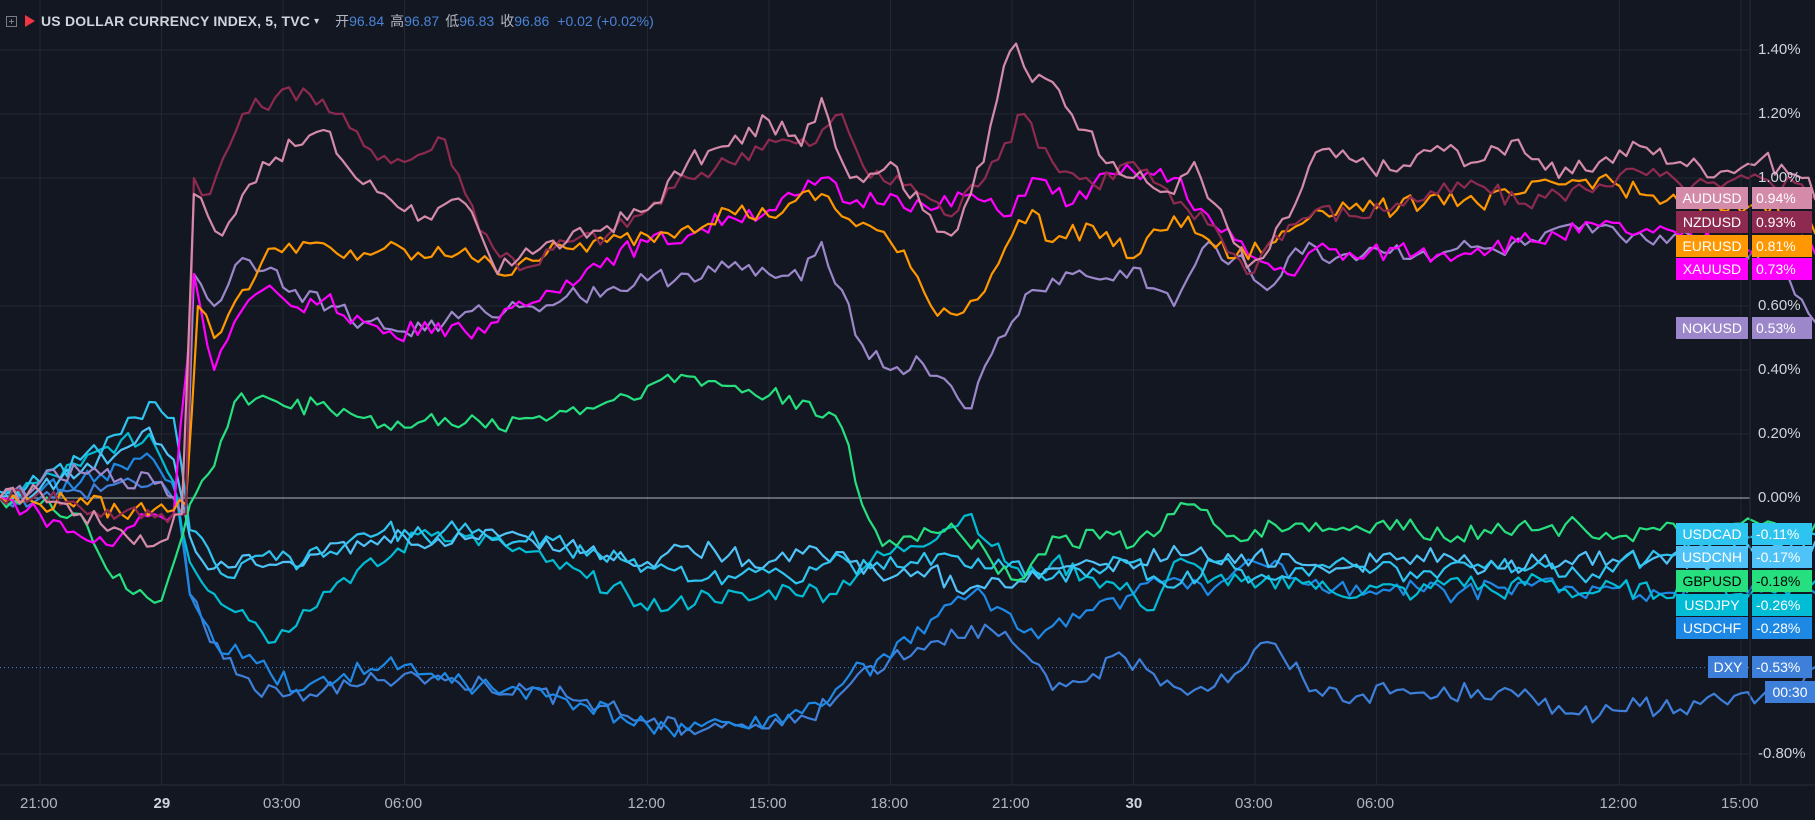 The height and width of the screenshot is (820, 1815). I want to click on series-name-badge-audusd: AUDUSD, so click(1712, 198).